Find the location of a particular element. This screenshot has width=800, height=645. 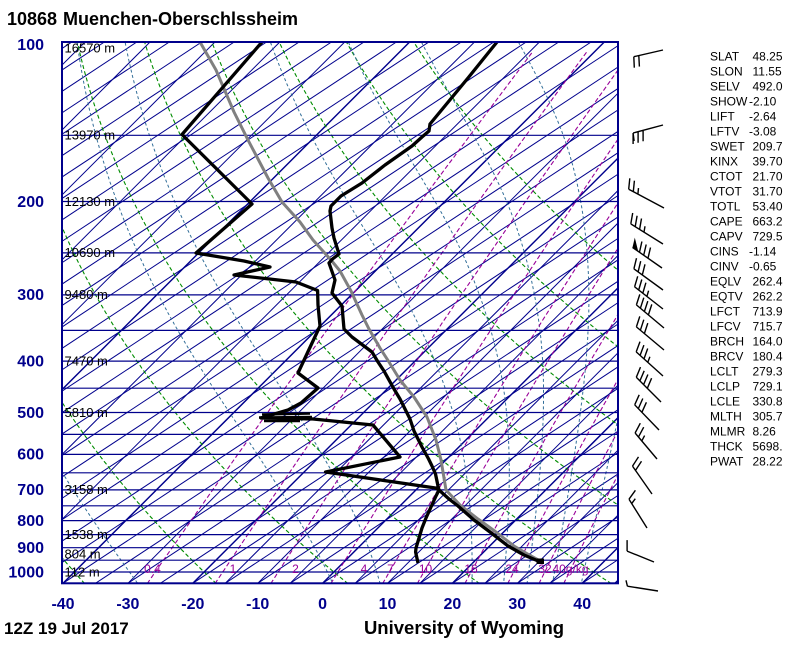

svg-text: 500 is located at coordinates (30, 413).